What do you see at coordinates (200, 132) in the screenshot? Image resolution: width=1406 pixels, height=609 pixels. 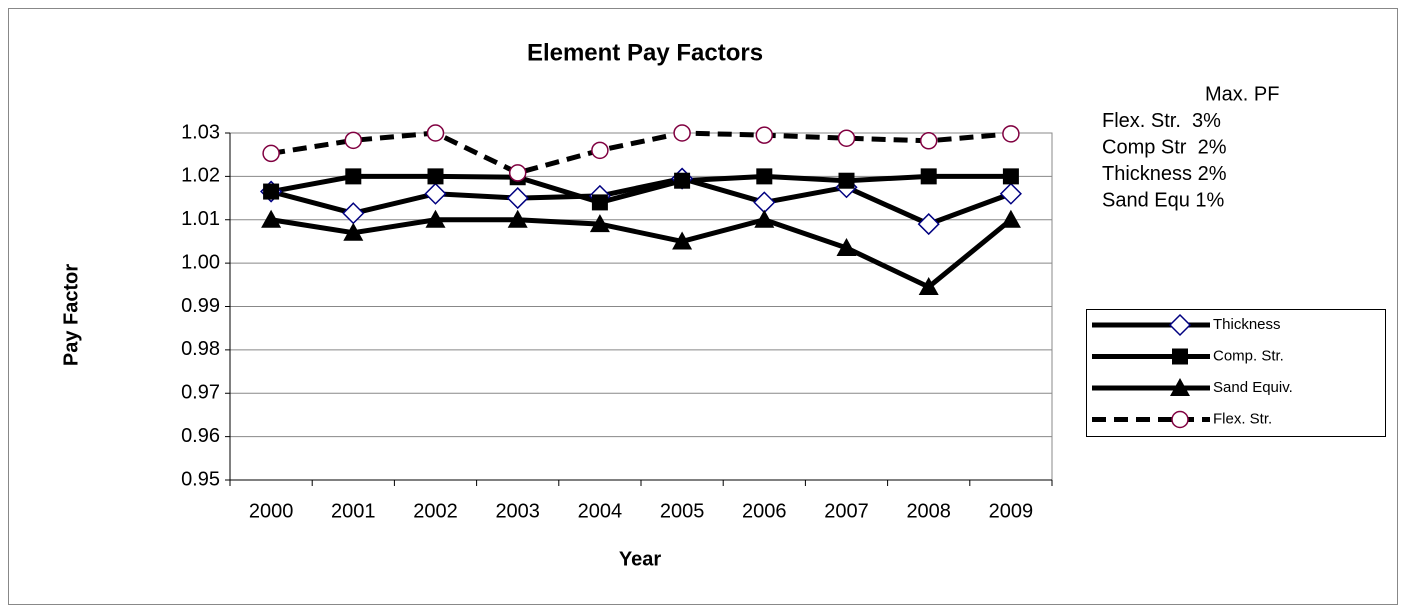 I see `y-tick-label: 1.03` at bounding box center [200, 132].